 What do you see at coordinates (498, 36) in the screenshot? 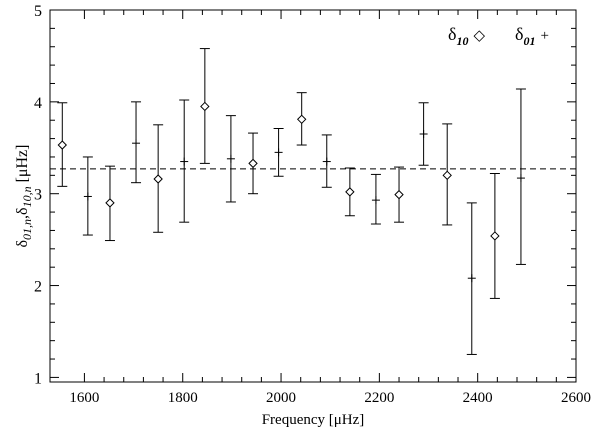
I see `legend: δ10 ◇ δ01 +` at bounding box center [498, 36].